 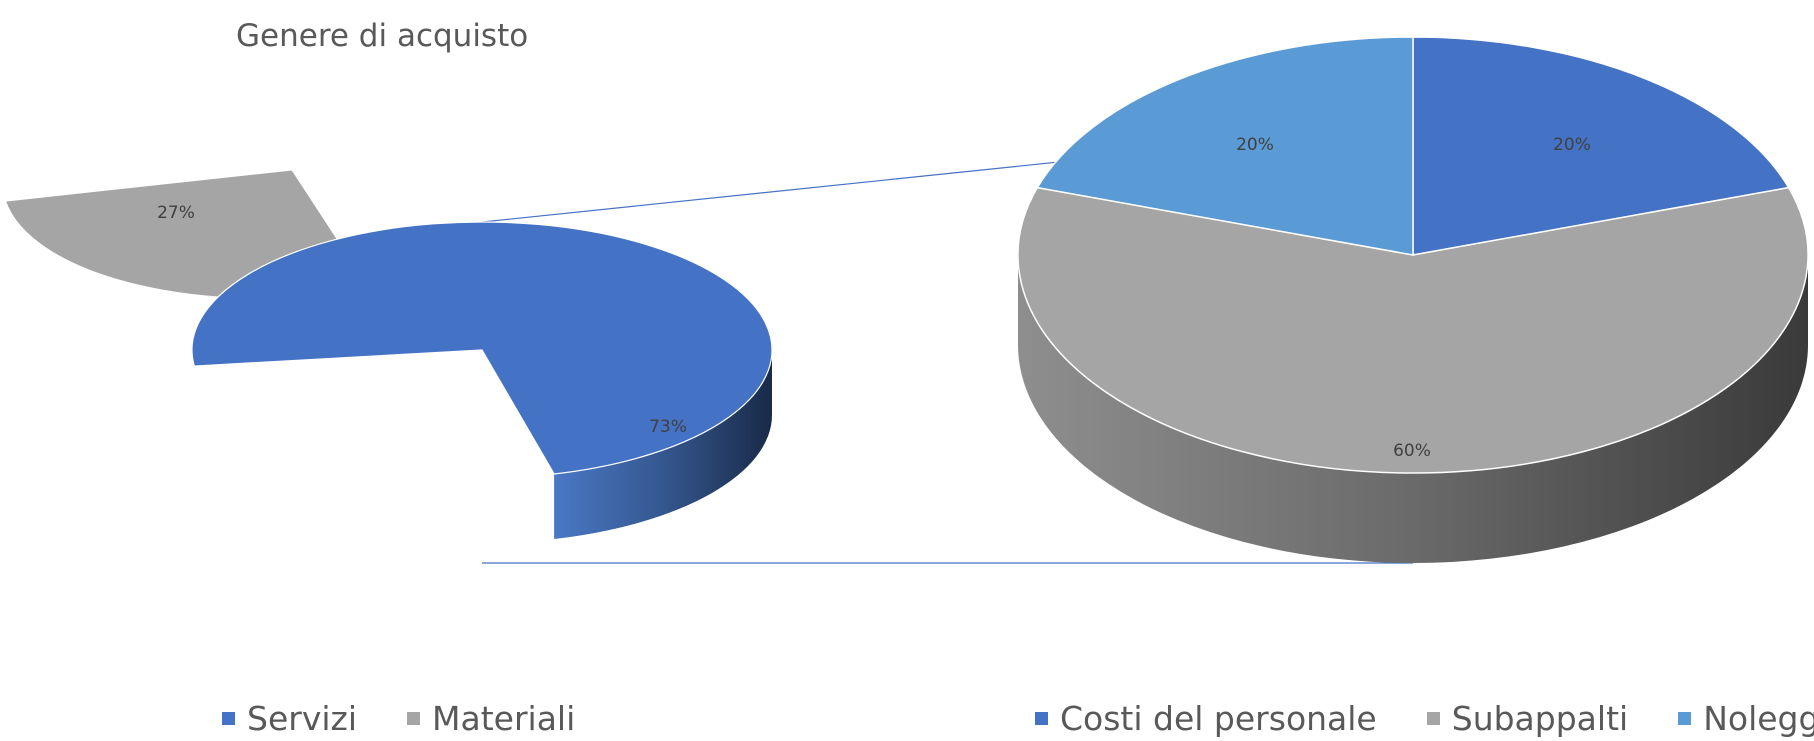 I want to click on legend-item-materiali: Materiali, so click(x=491, y=718).